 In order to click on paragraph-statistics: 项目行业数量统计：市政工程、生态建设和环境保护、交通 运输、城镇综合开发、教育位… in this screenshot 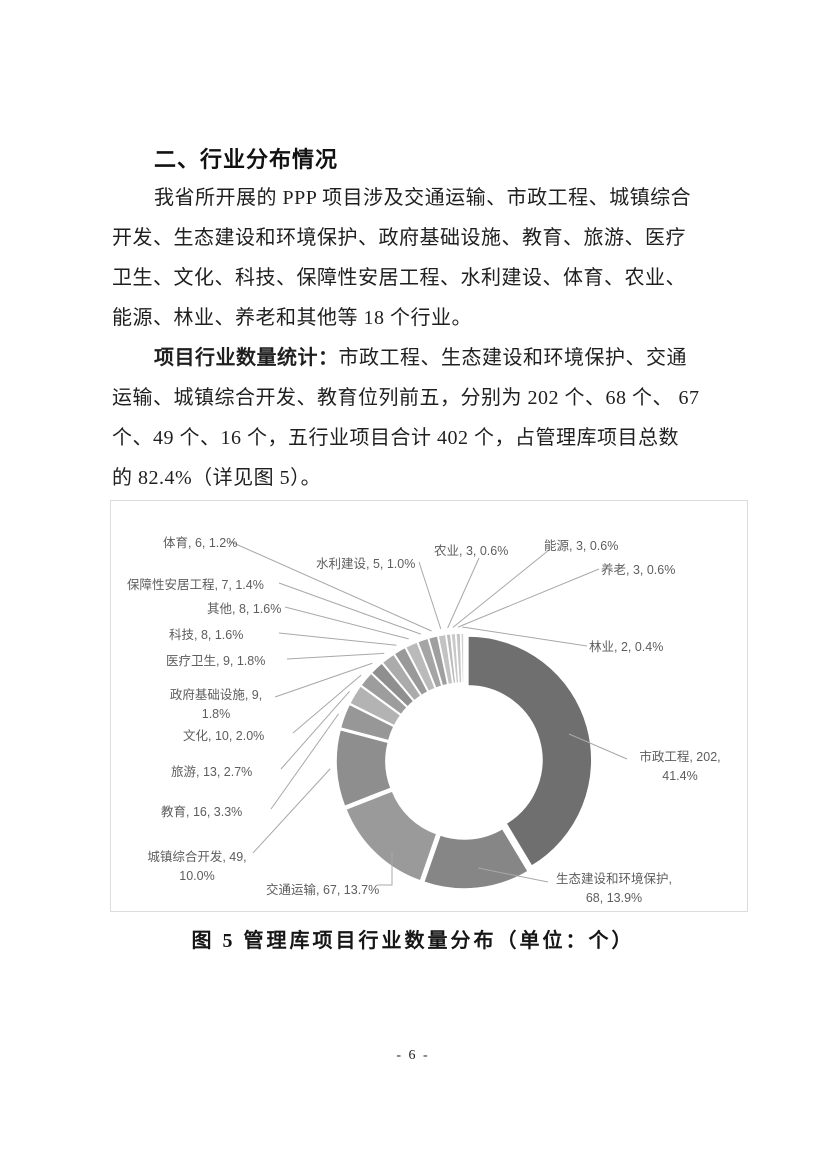, I will do `click(416, 418)`.